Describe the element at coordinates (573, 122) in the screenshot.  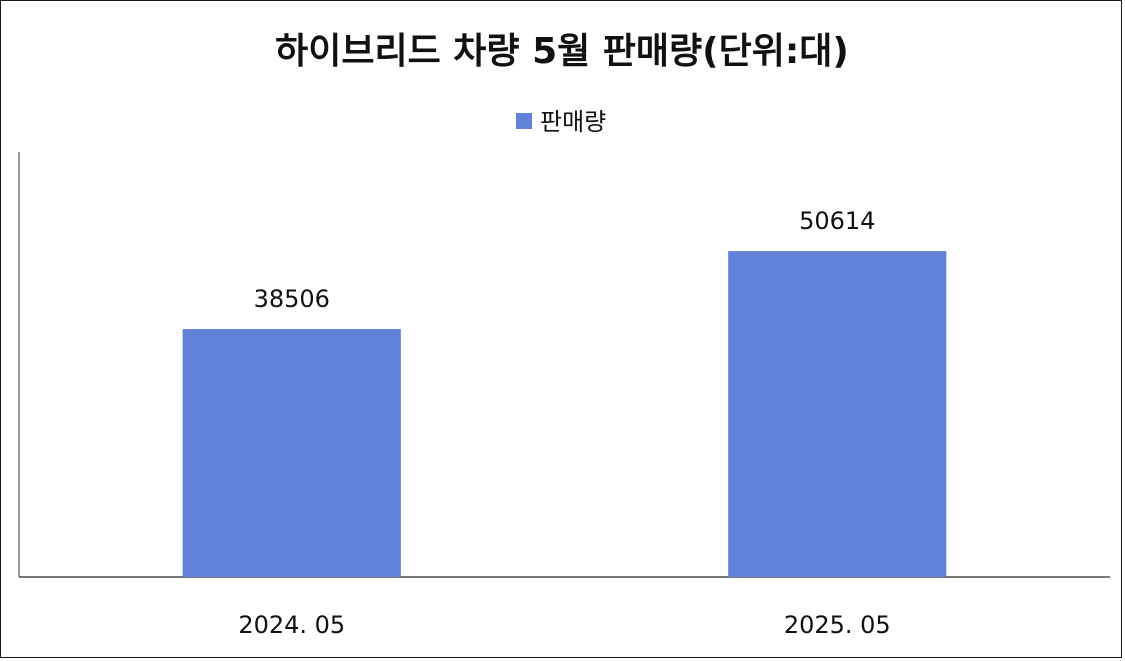
I see `legend-label: 판매량` at that location.